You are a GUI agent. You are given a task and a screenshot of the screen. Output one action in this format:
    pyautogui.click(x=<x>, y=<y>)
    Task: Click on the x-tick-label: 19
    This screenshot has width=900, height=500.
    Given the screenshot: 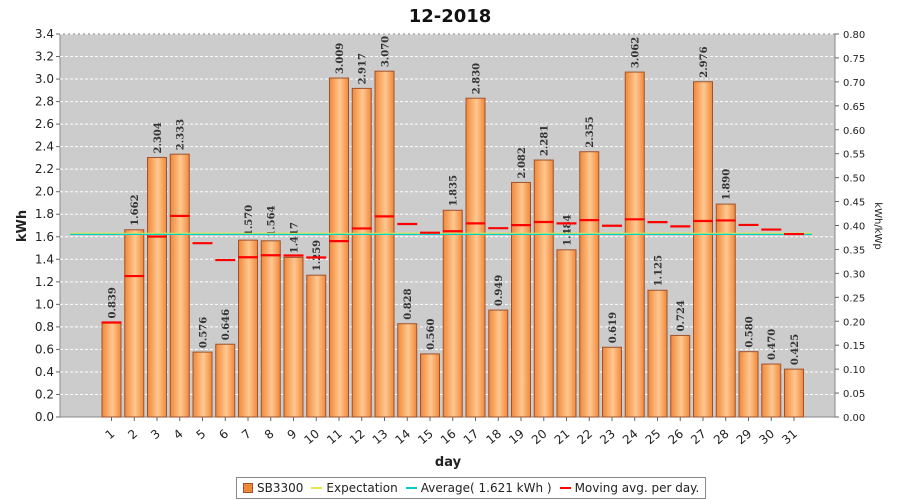 What is the action you would take?
    pyautogui.click(x=516, y=437)
    